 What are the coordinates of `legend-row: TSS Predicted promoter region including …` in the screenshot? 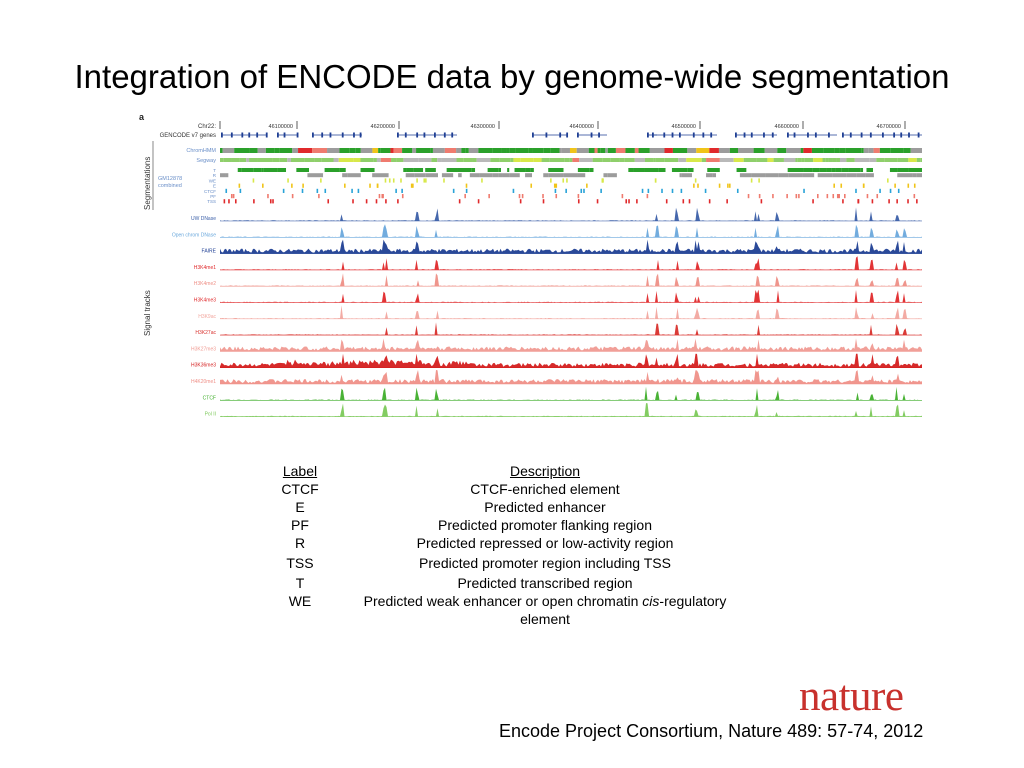 It's located at (495, 562).